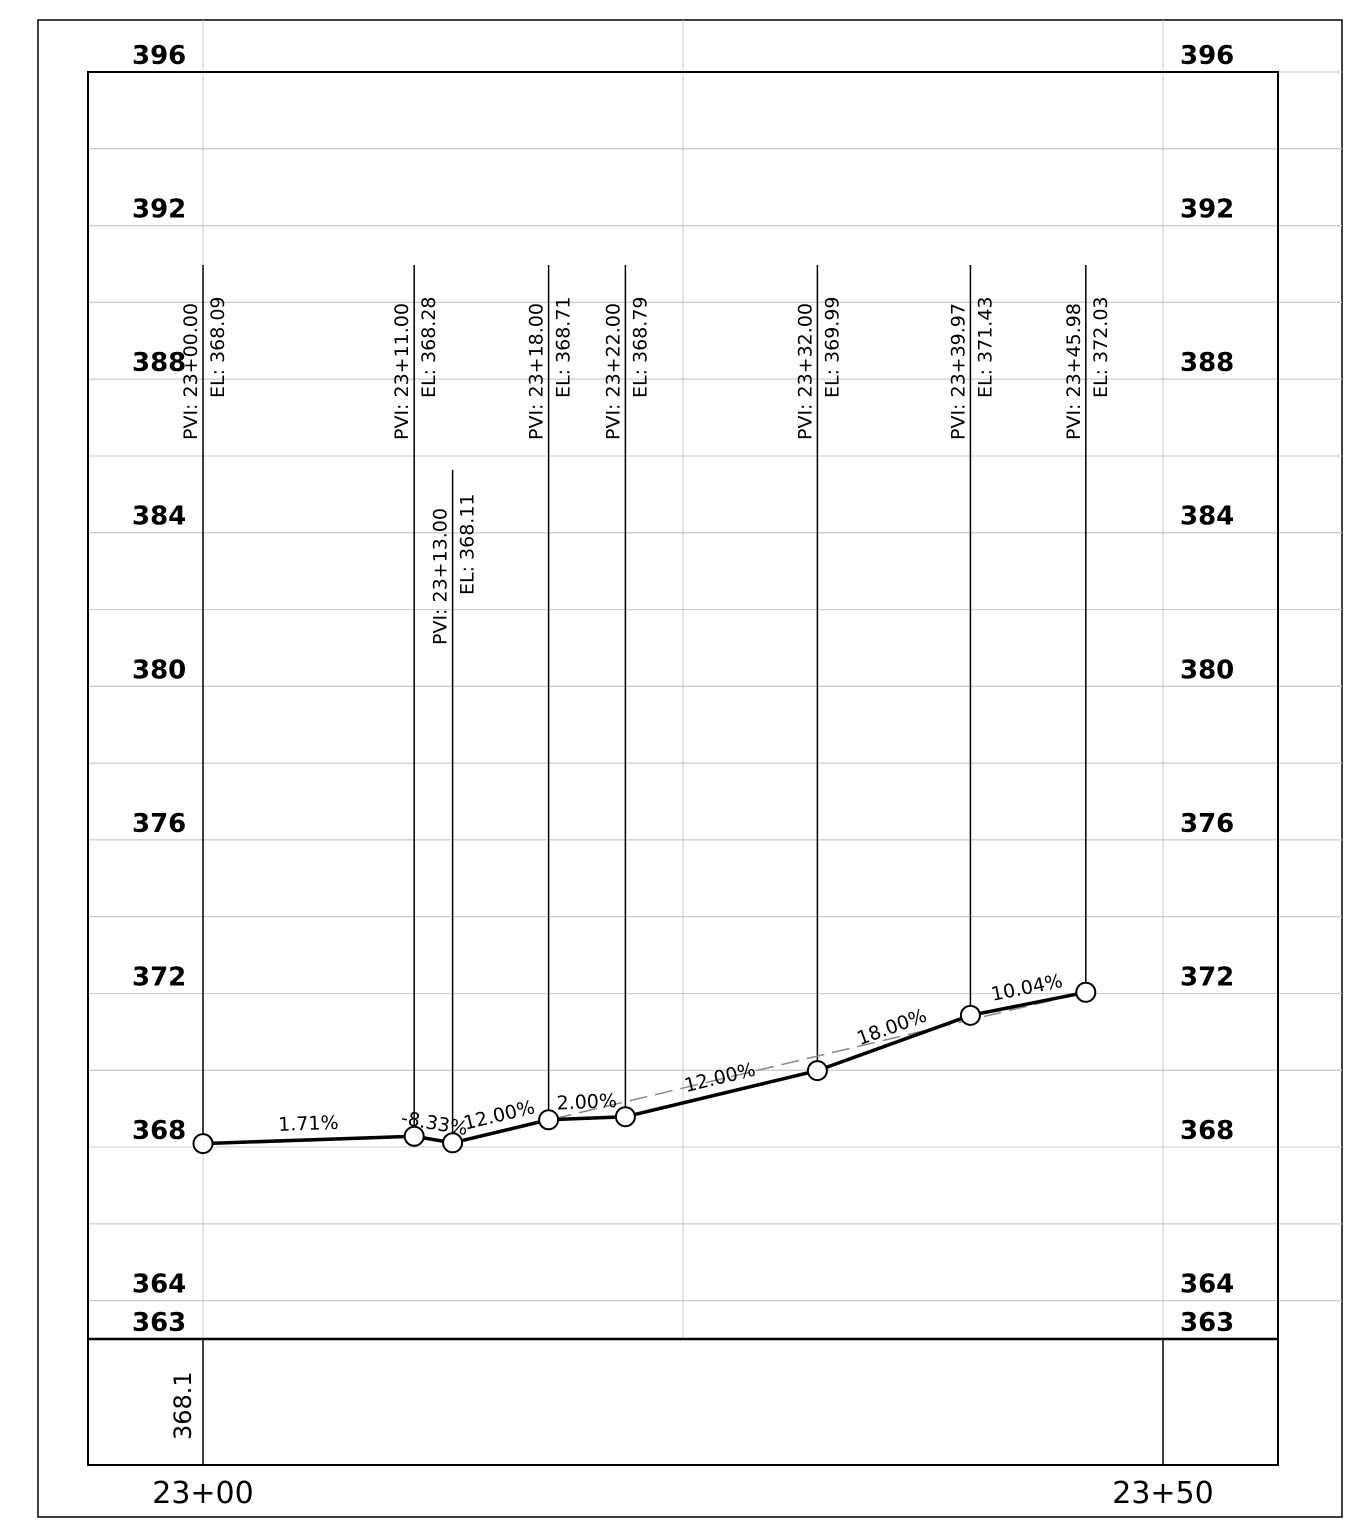 This screenshot has height=1520, width=1348. I want to click on elevation-label-right: 388, so click(1207, 363).